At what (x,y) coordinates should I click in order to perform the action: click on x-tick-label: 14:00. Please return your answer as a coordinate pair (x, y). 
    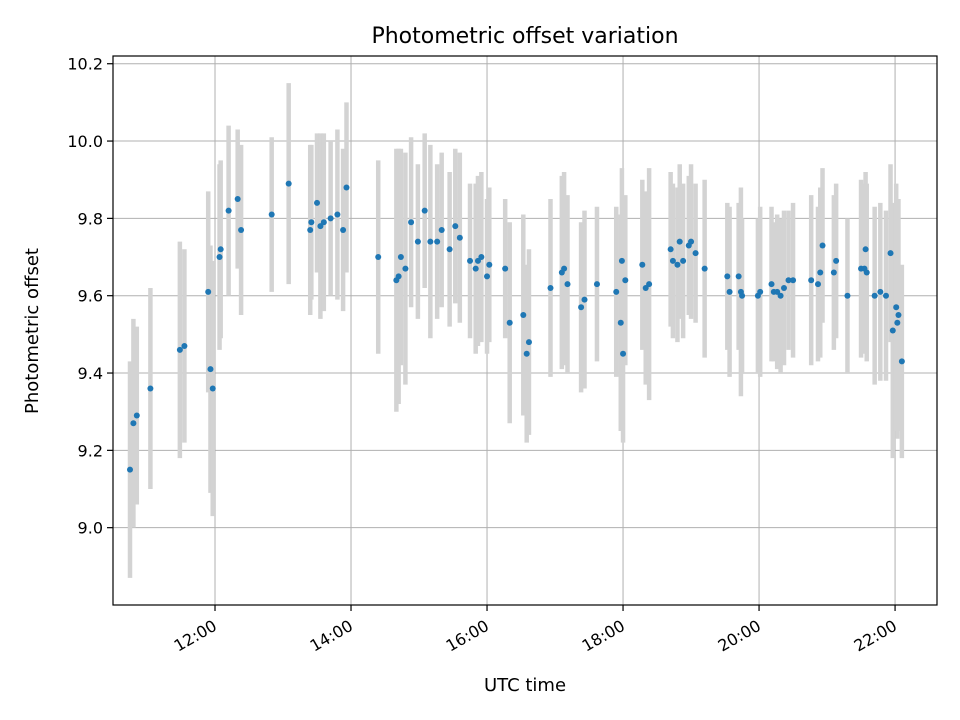
    Looking at the image, I should click on (331, 636).